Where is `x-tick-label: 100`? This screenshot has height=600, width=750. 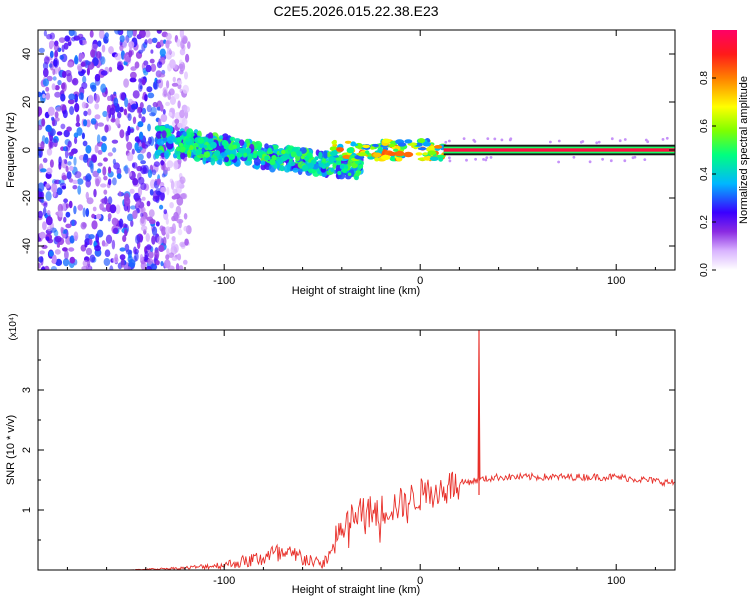 x-tick-label: 100 is located at coordinates (616, 581).